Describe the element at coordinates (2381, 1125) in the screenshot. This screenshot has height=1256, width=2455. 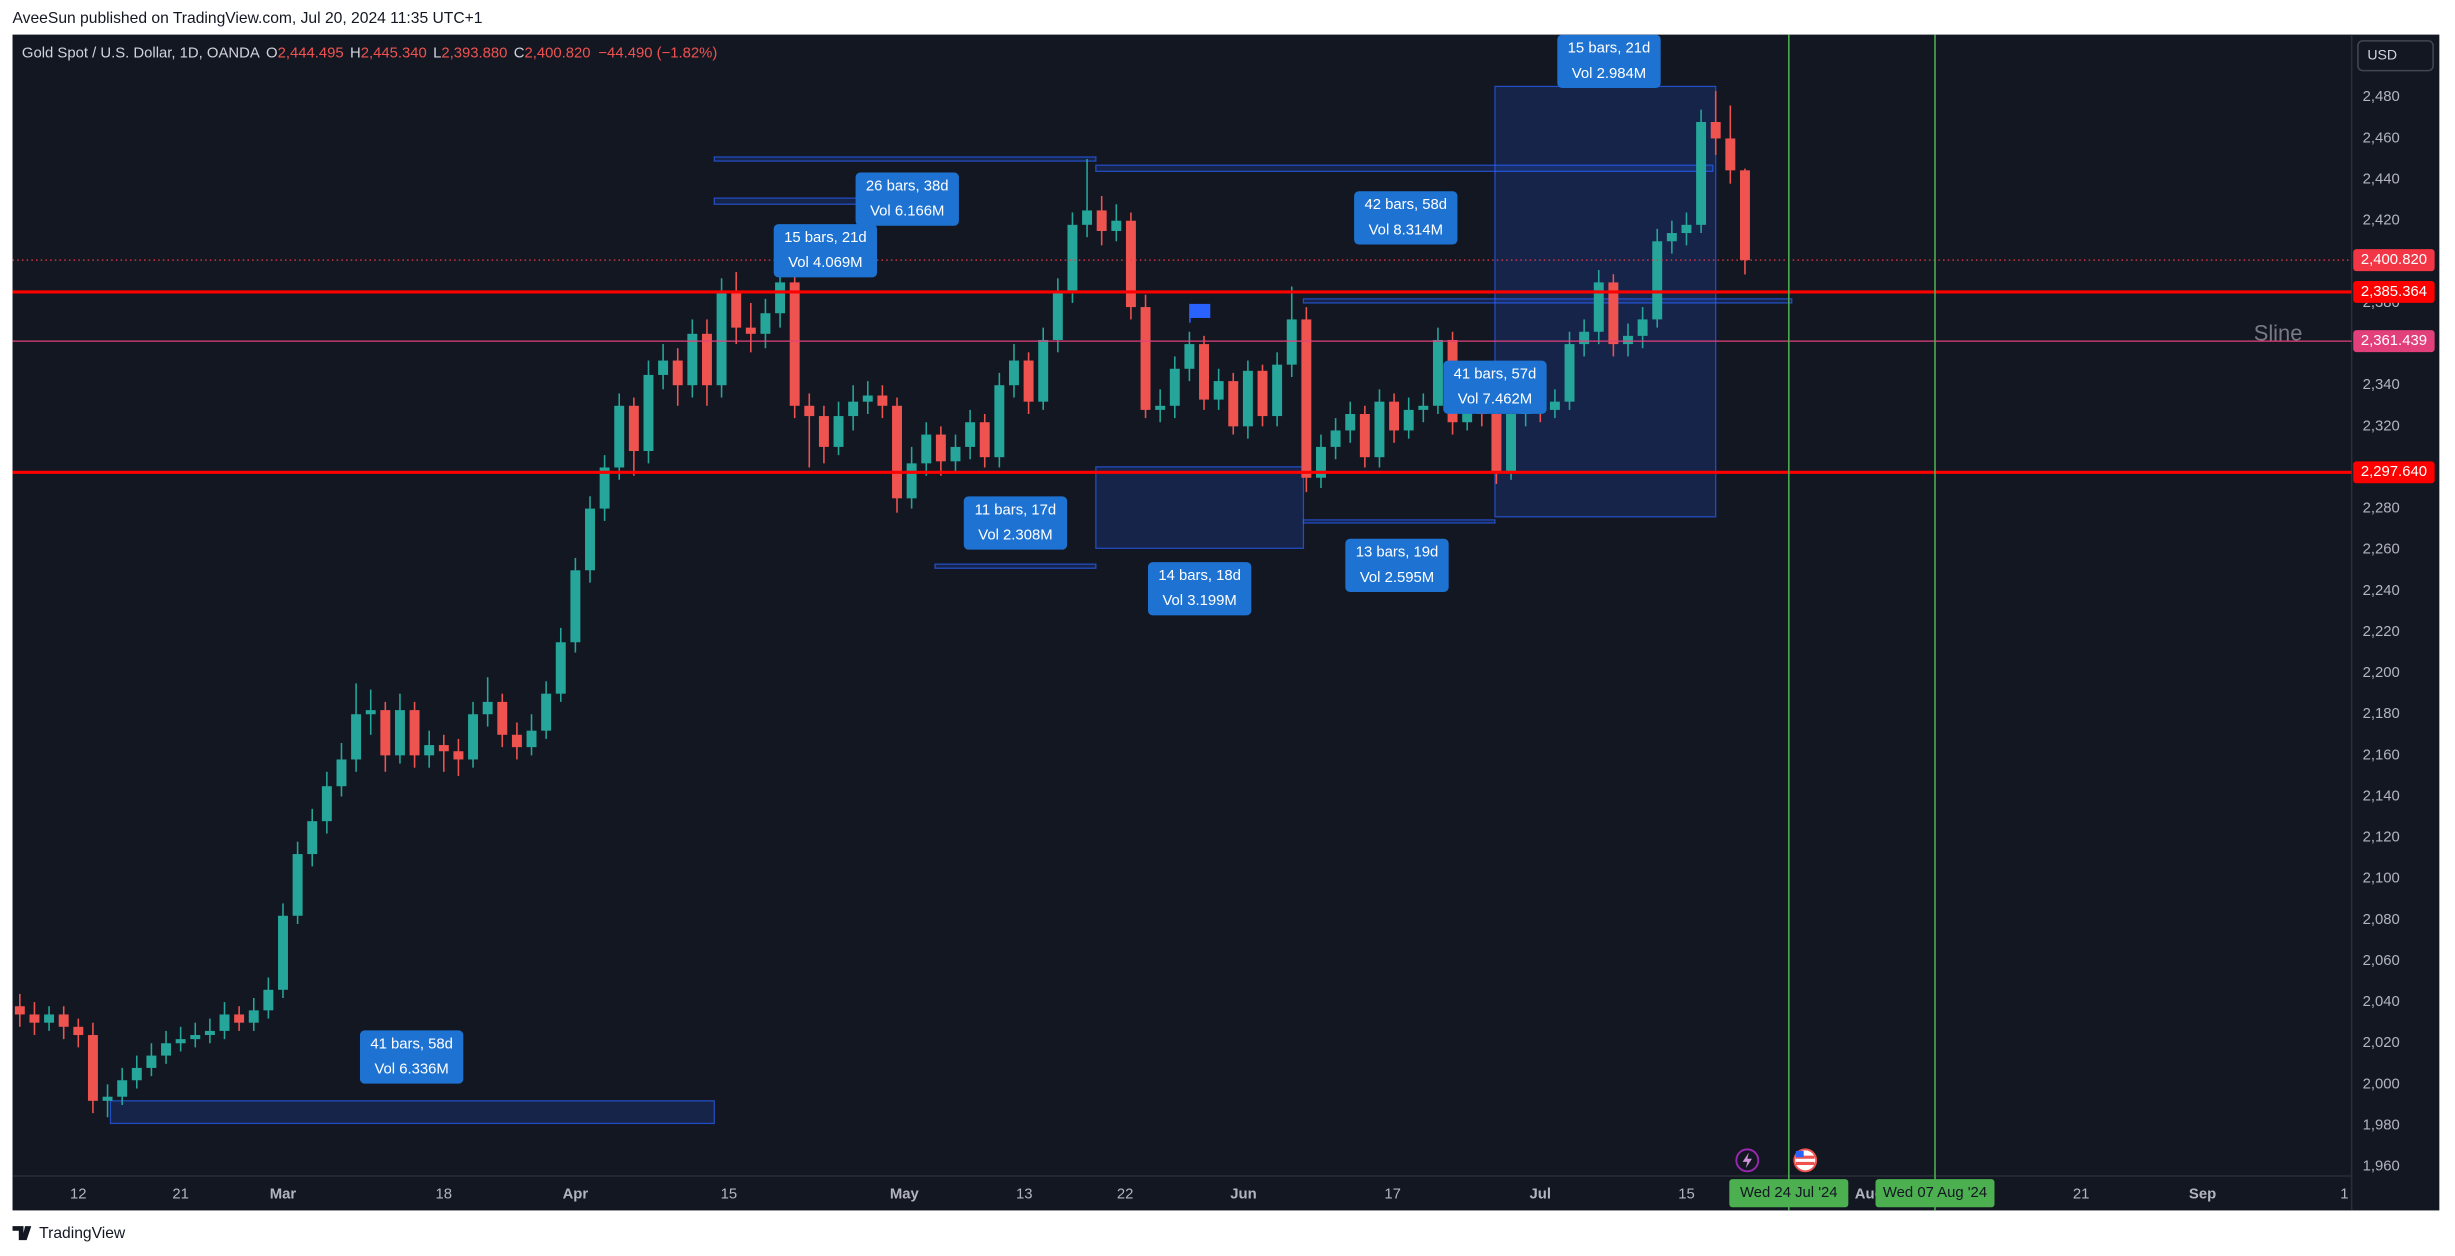
I see `y-tick-label: 1,980` at that location.